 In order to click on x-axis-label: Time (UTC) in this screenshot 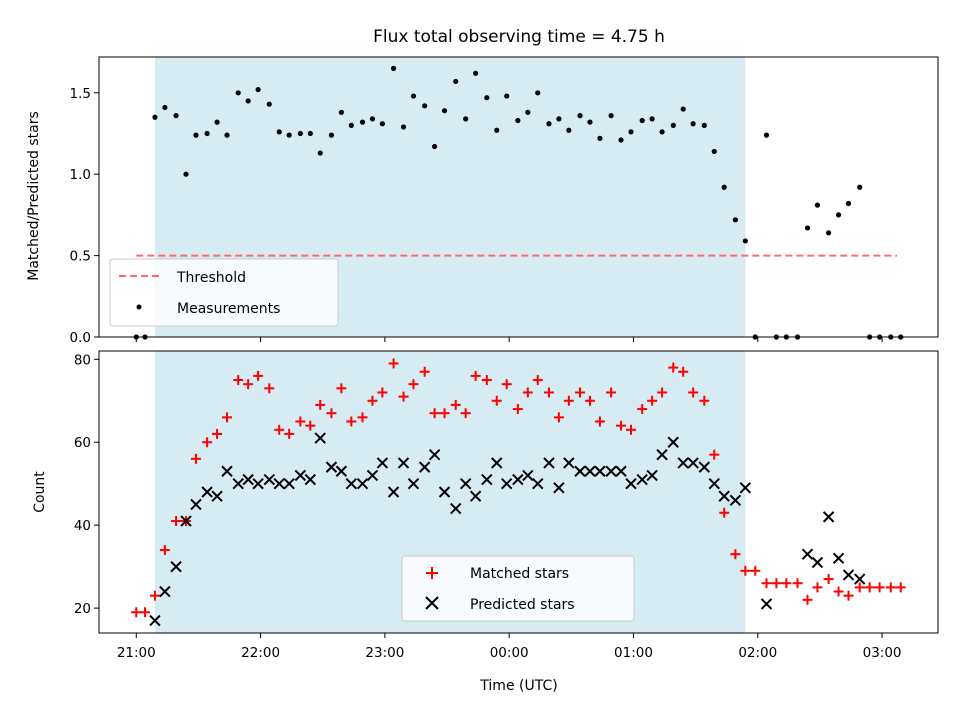, I will do `click(518, 686)`.